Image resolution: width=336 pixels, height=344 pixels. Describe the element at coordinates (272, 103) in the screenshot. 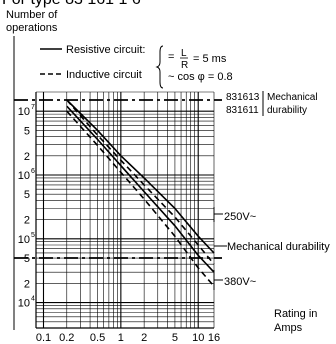

I see `mech-durability-key: 831613 831611 Mechanical durability` at that location.